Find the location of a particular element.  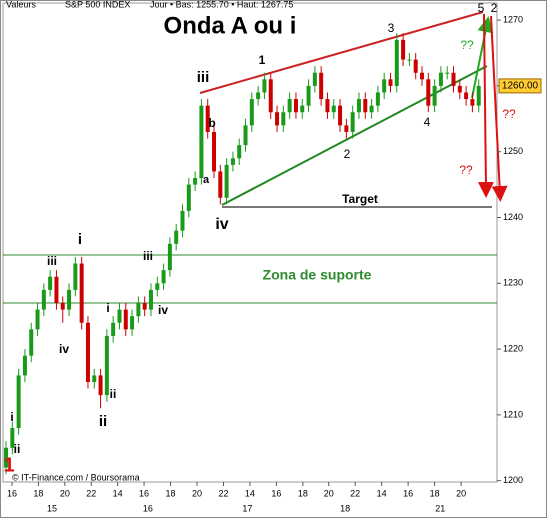

y-tick-label: 1270 is located at coordinates (513, 19).